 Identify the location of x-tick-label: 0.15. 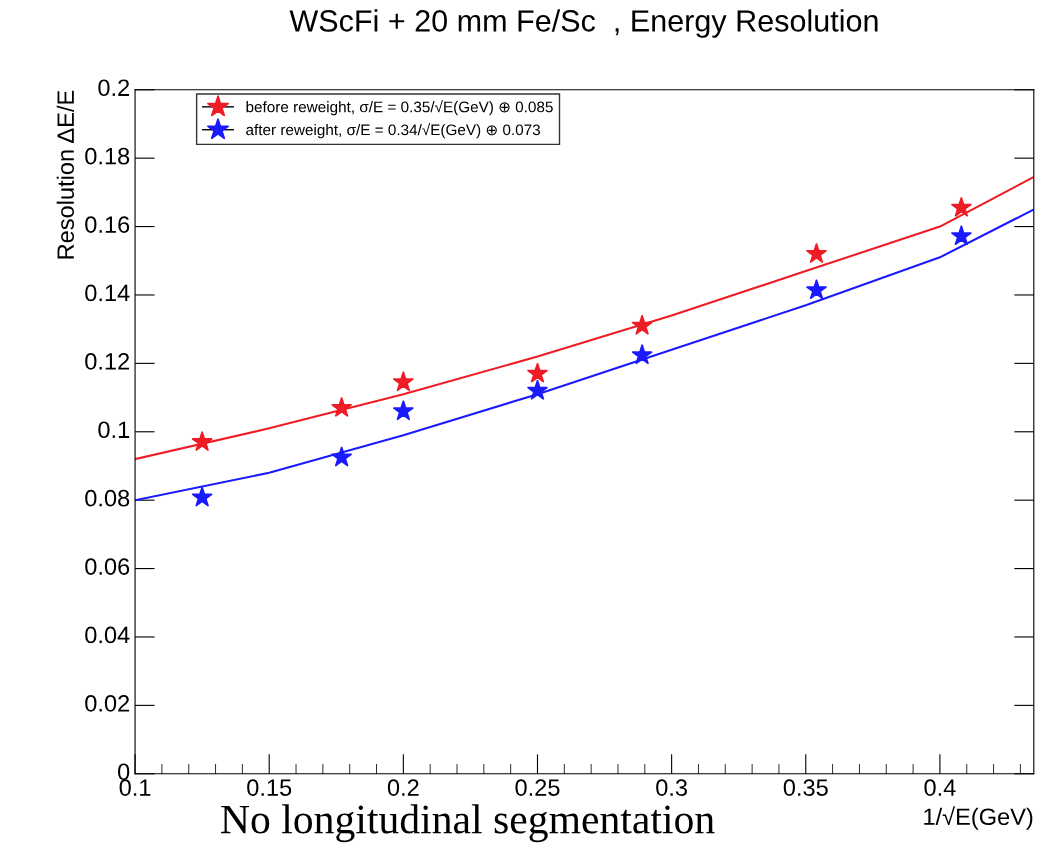
(269, 787).